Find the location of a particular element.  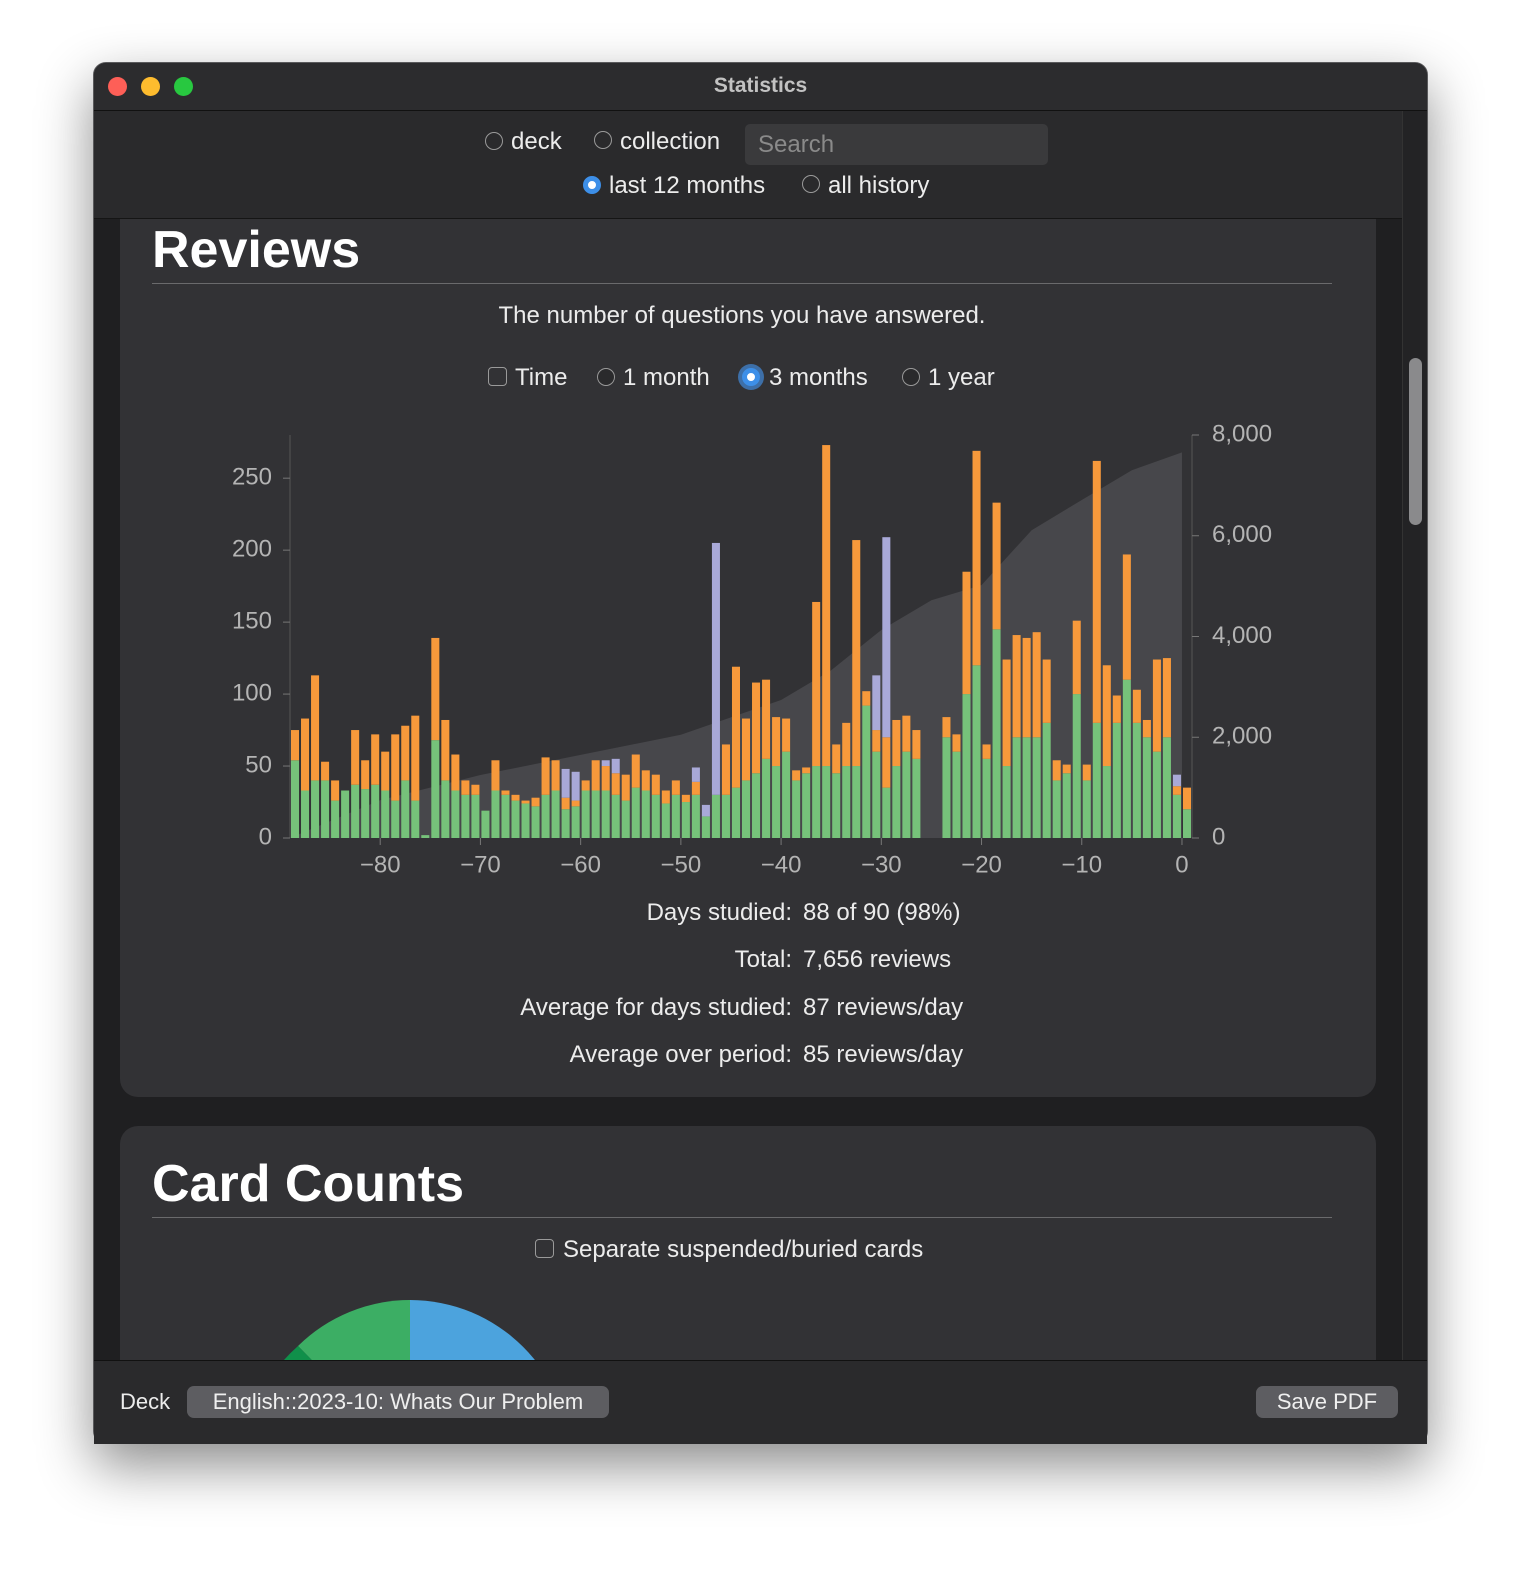

pie-chart is located at coordinates (409, 1330).